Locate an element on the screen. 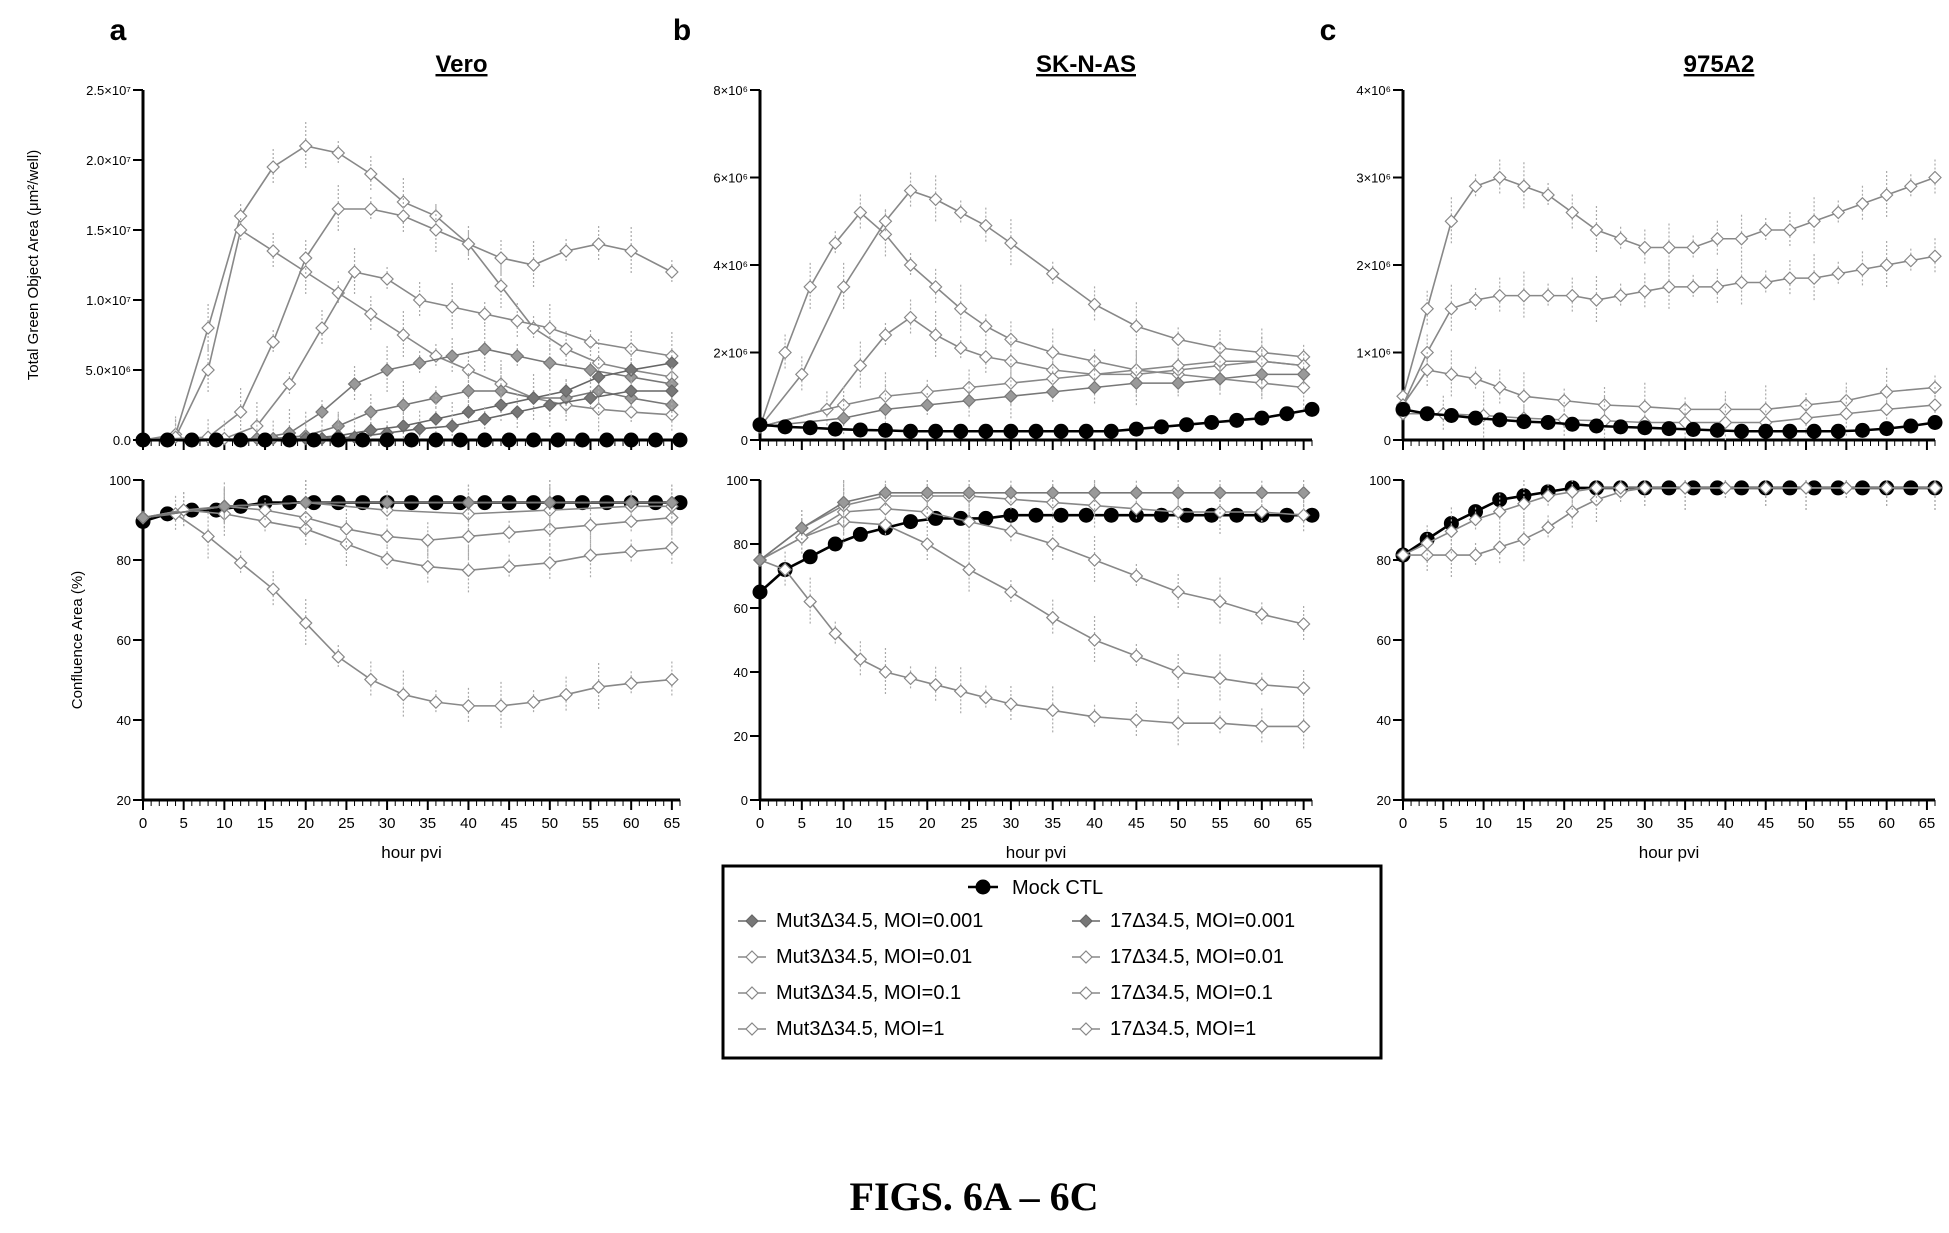 This screenshot has height=1233, width=1949. x-tick-label: 15 is located at coordinates (265, 823).